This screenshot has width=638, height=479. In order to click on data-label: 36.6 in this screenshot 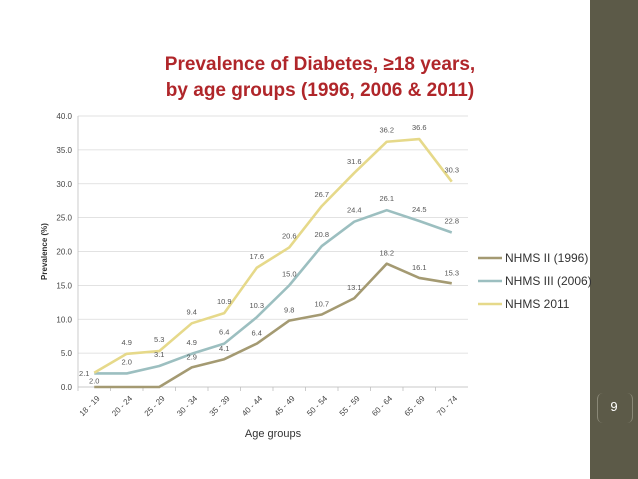, I will do `click(419, 127)`.